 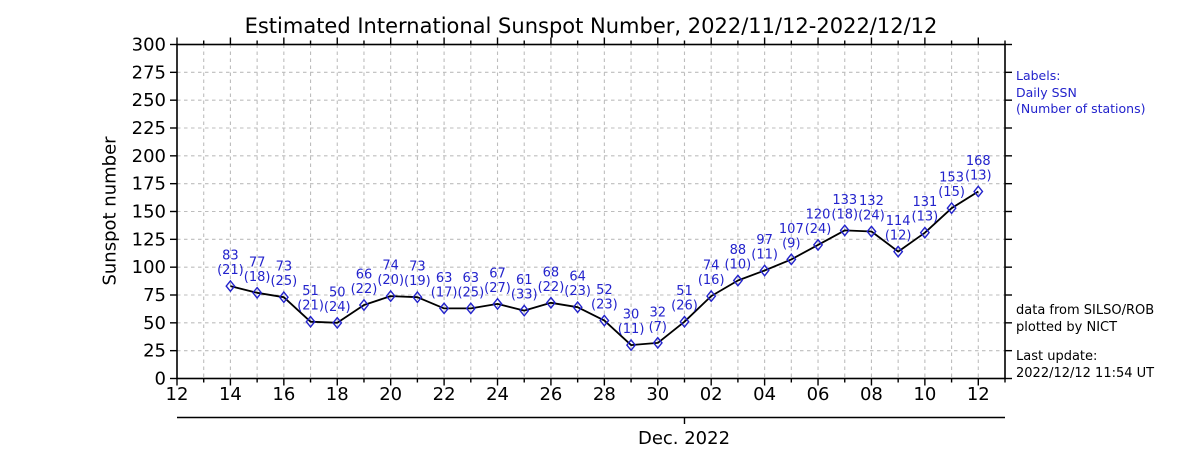 I want to click on point-value-label: 83, so click(x=230, y=256).